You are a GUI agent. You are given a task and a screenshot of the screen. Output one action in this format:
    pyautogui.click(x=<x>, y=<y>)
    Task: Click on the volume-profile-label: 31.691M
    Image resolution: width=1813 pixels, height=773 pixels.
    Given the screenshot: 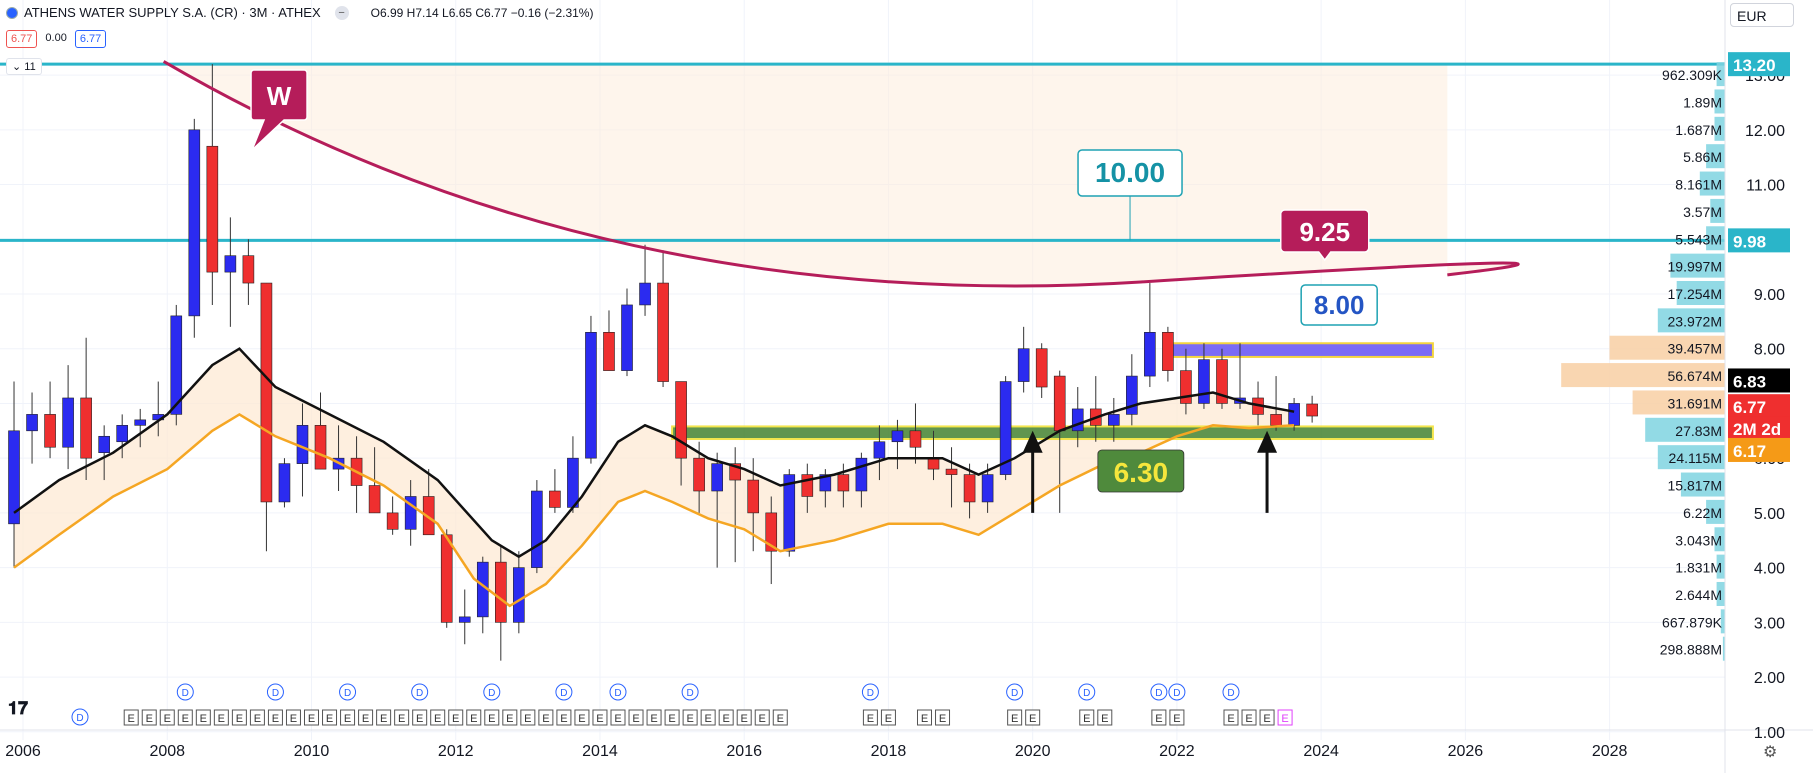 What is the action you would take?
    pyautogui.click(x=1695, y=403)
    